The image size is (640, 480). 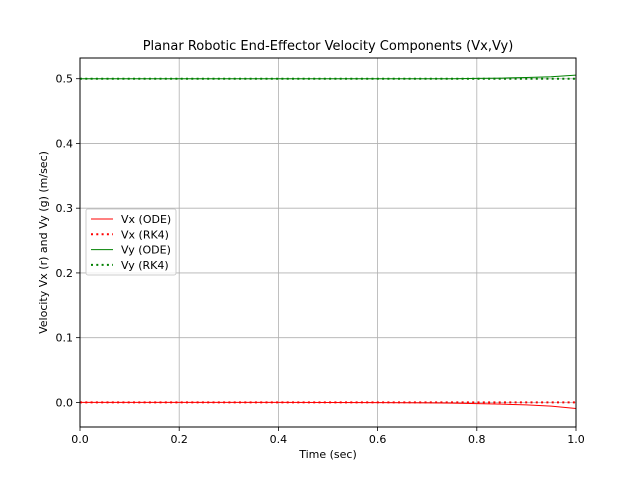 What do you see at coordinates (576, 439) in the screenshot?
I see `x-tick-label: 1.0` at bounding box center [576, 439].